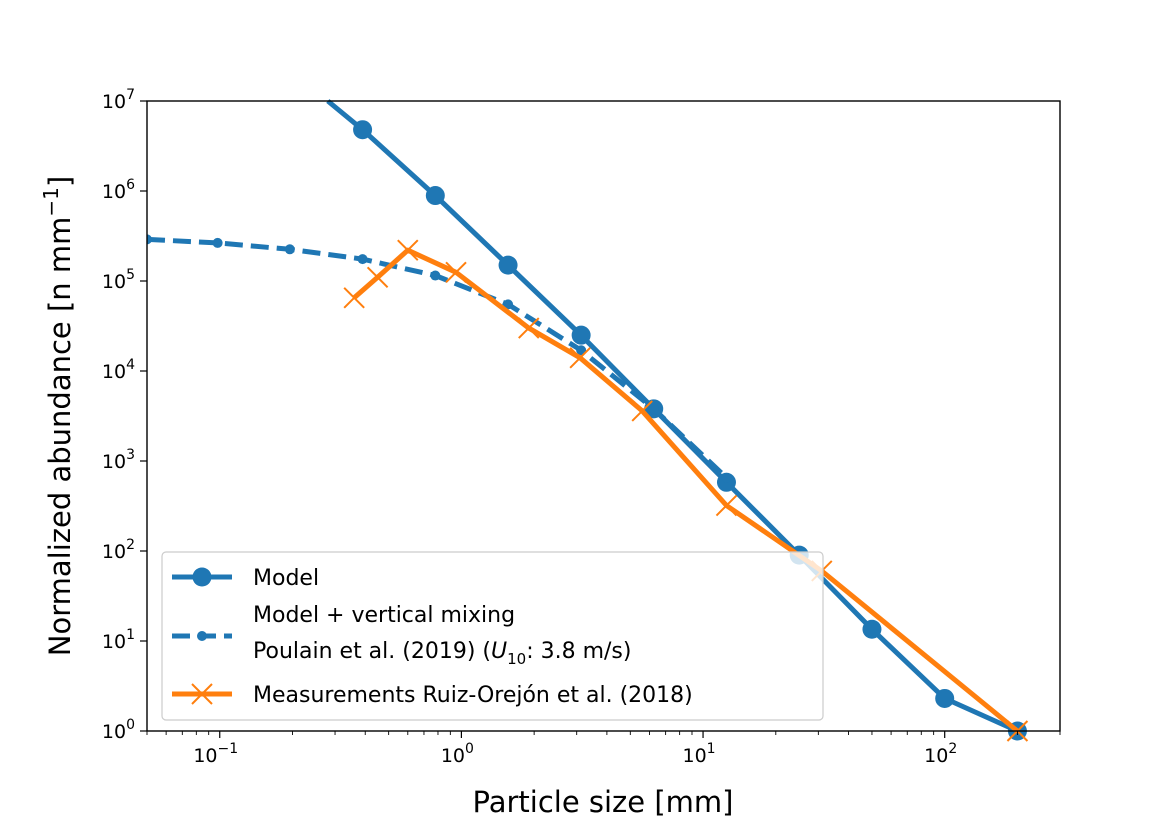  Describe the element at coordinates (118, 550) in the screenshot. I see `y-tick-label: 10²` at that location.